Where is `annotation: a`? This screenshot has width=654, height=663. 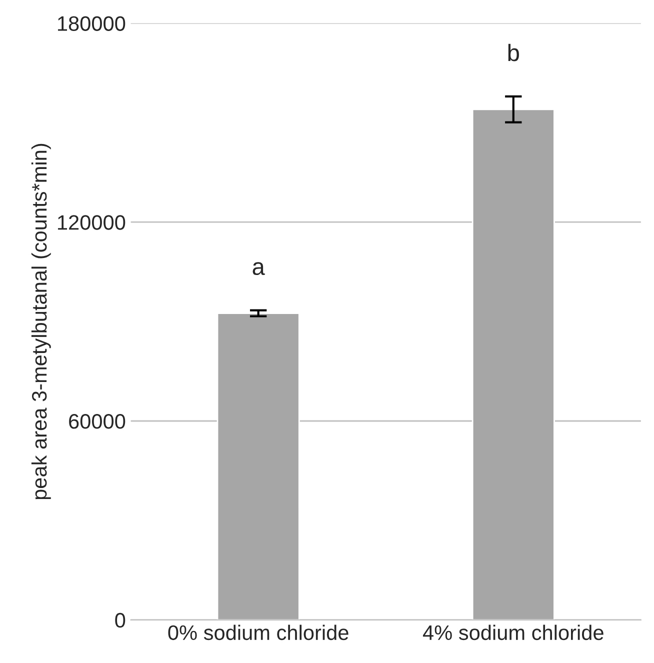 annotation: a is located at coordinates (258, 269).